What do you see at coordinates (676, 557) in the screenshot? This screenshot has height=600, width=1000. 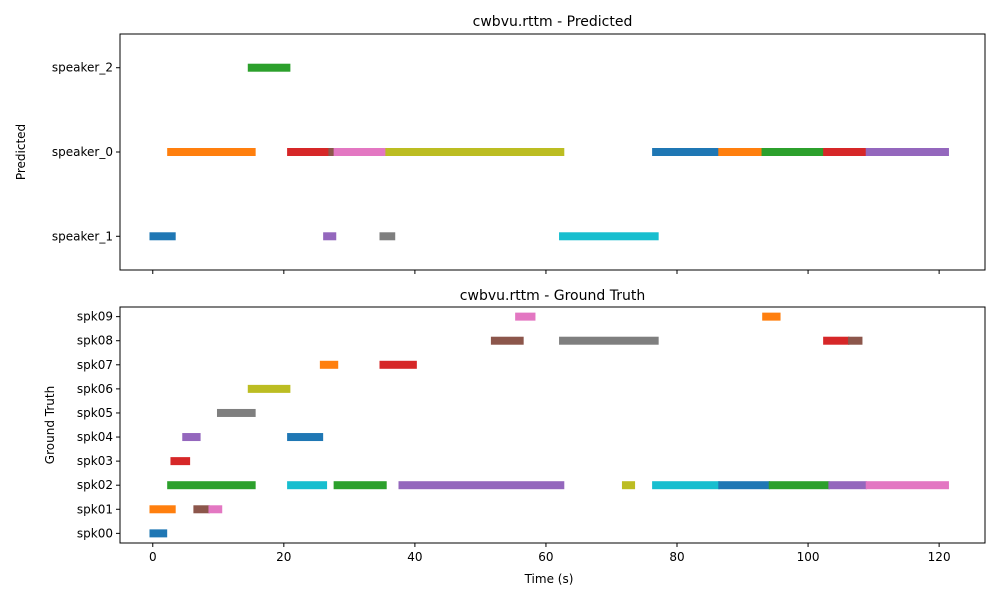 I see `x-tick-label: 80` at bounding box center [676, 557].